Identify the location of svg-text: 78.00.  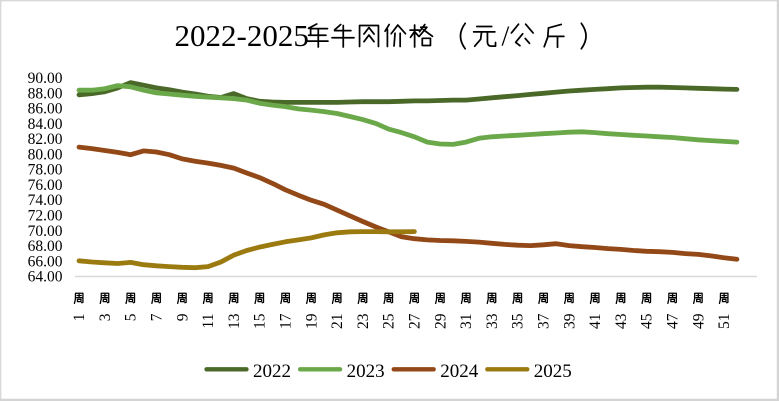
(45, 170).